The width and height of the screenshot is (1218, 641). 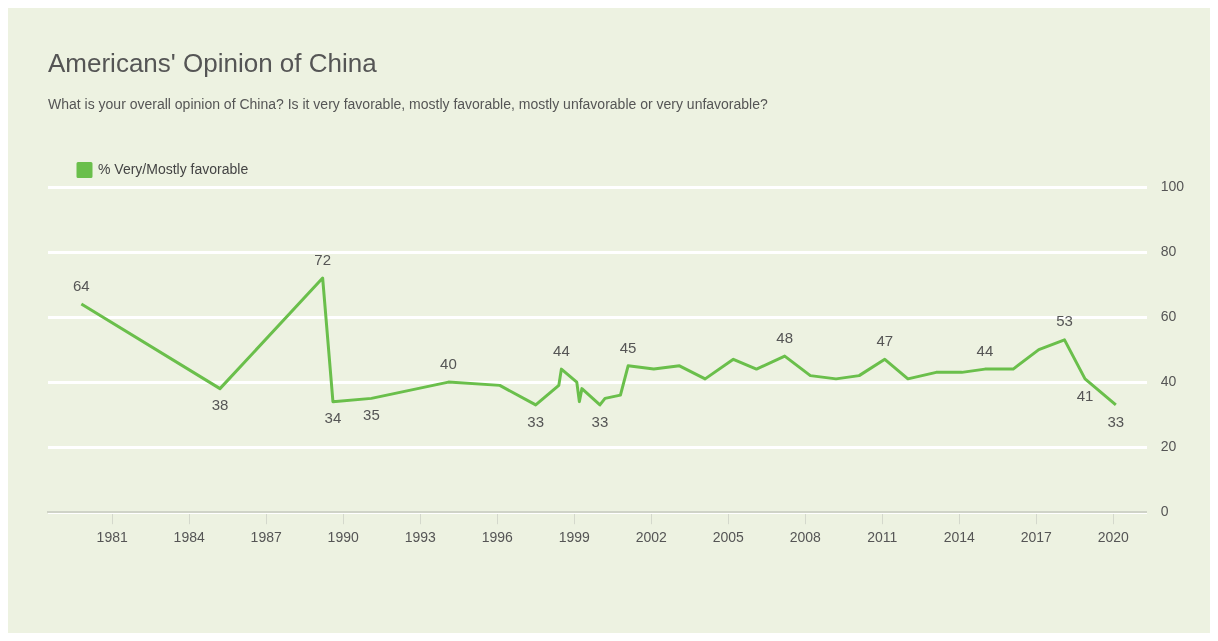 What do you see at coordinates (885, 340) in the screenshot?
I see `data-label: 47` at bounding box center [885, 340].